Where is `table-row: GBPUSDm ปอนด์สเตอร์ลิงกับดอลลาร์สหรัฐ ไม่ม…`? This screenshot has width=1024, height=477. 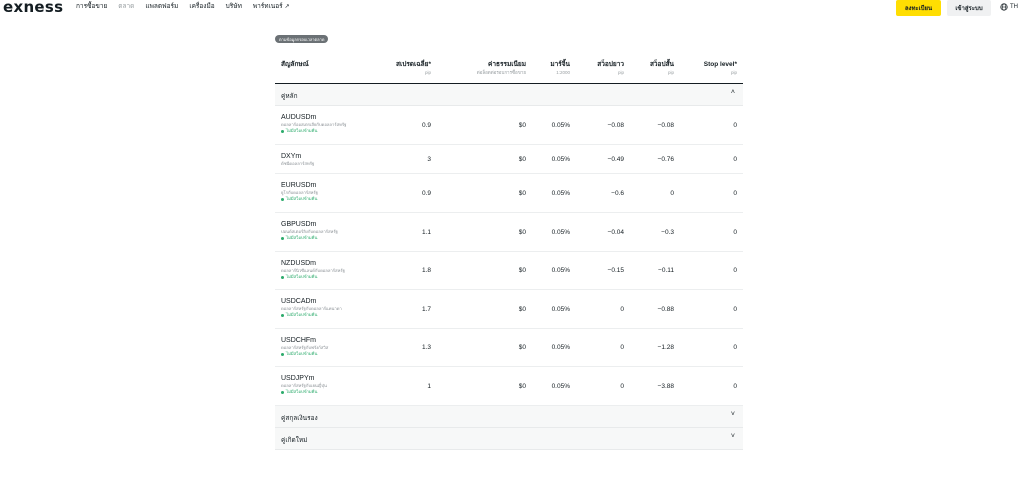
table-row: GBPUSDm ปอนด์สเตอร์ลิงกับดอลลาร์สหรัฐ ไม่ม… is located at coordinates (509, 232).